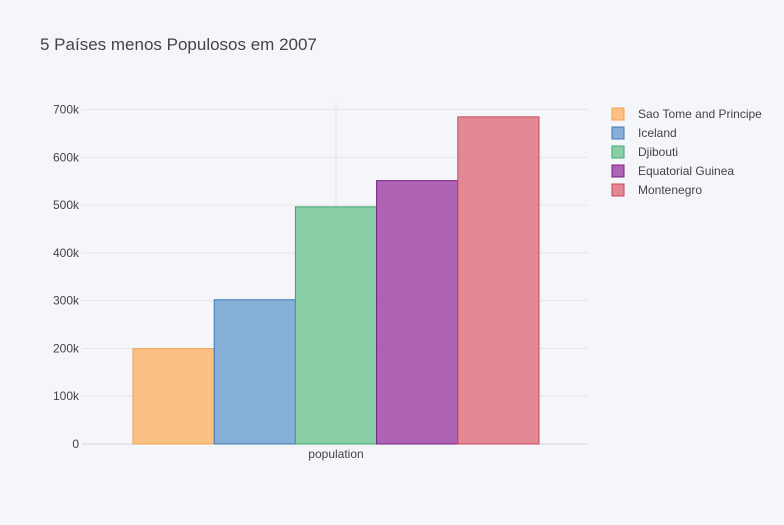 The width and height of the screenshot is (784, 525). I want to click on legend-item: Sao Tome and Principe, so click(686, 114).